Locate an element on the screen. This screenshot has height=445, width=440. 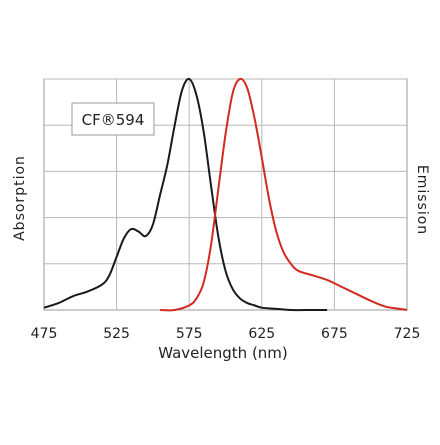
x-tick-label: 625 is located at coordinates (261, 334).